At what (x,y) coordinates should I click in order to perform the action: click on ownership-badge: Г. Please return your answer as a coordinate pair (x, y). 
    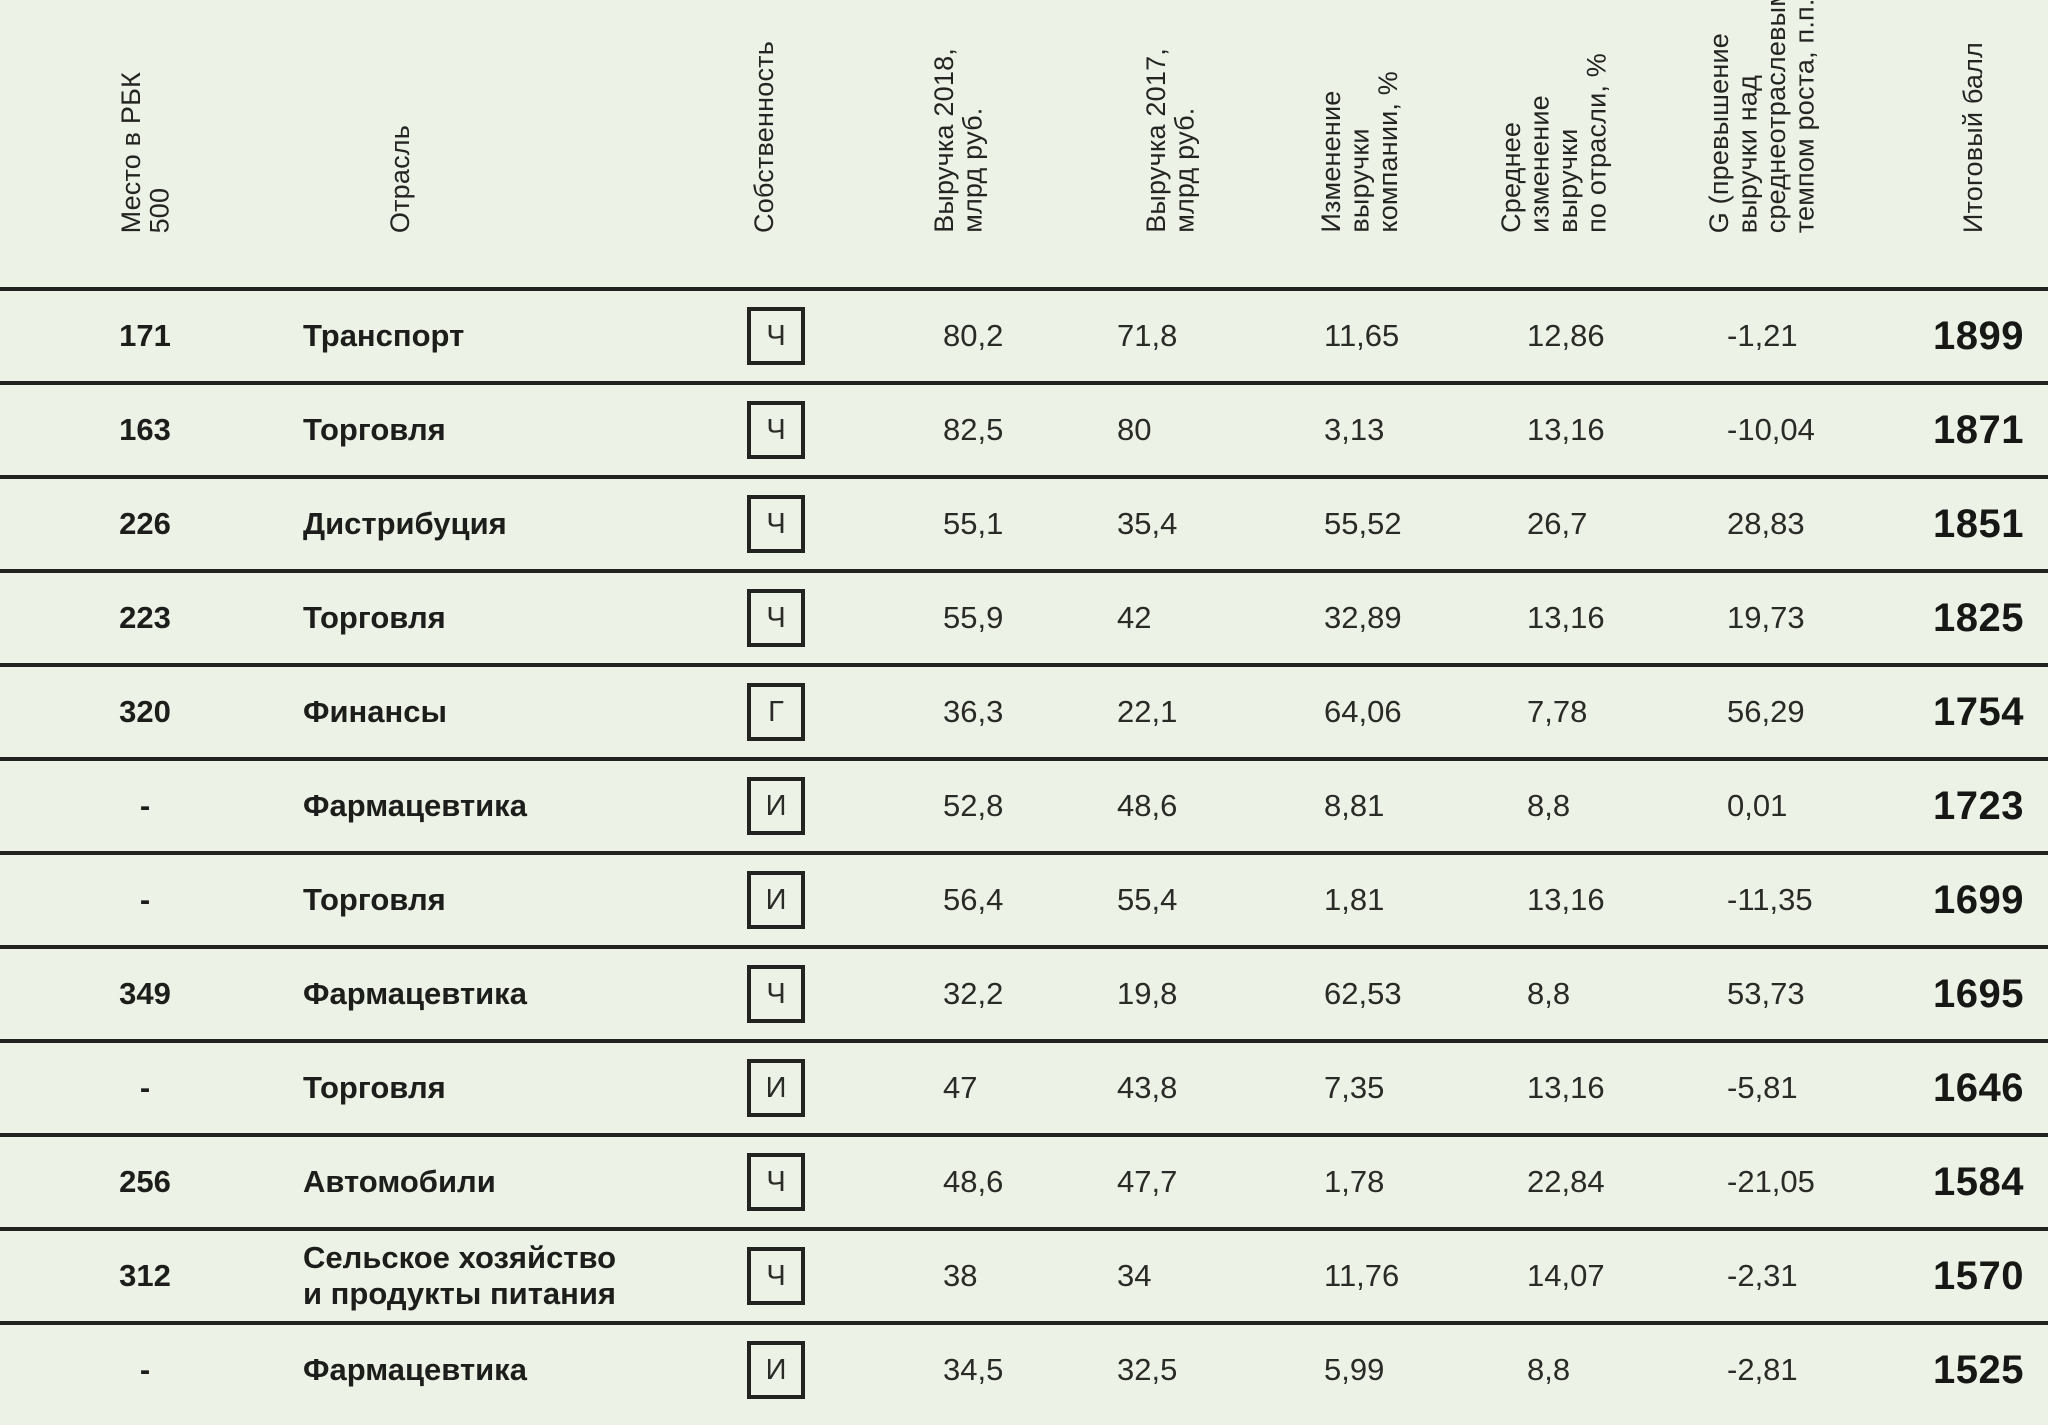
    Looking at the image, I should click on (776, 712).